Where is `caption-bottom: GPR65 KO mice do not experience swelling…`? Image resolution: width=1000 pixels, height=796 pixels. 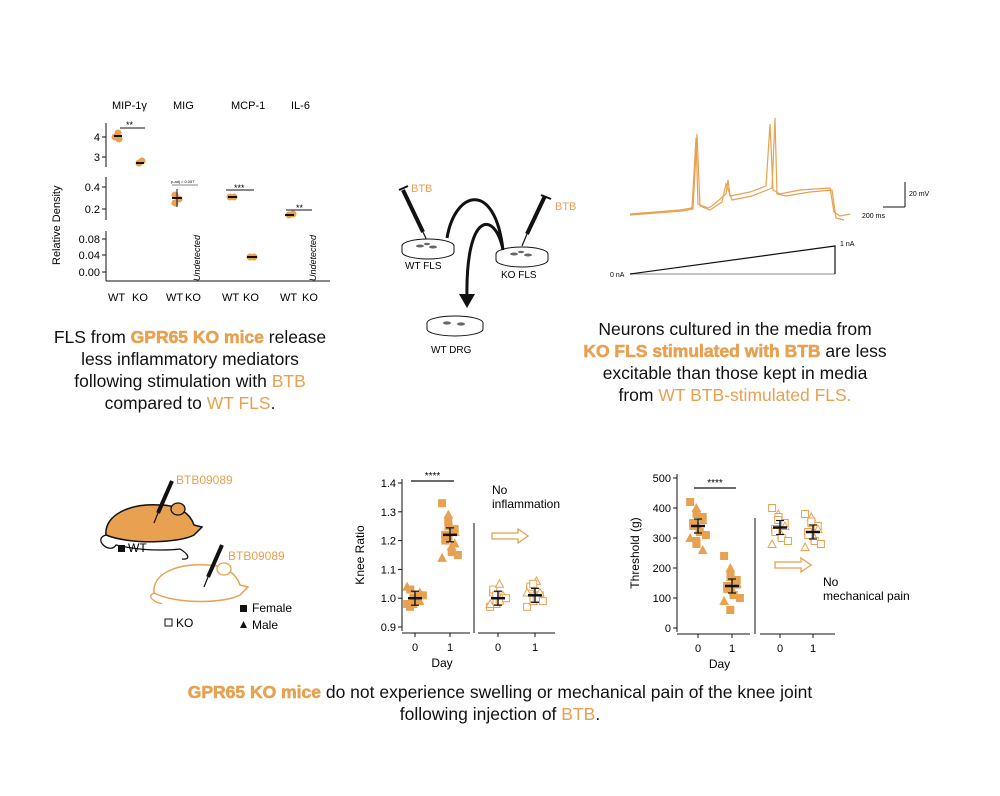 caption-bottom: GPR65 KO mice do not experience swelling… is located at coordinates (500, 703).